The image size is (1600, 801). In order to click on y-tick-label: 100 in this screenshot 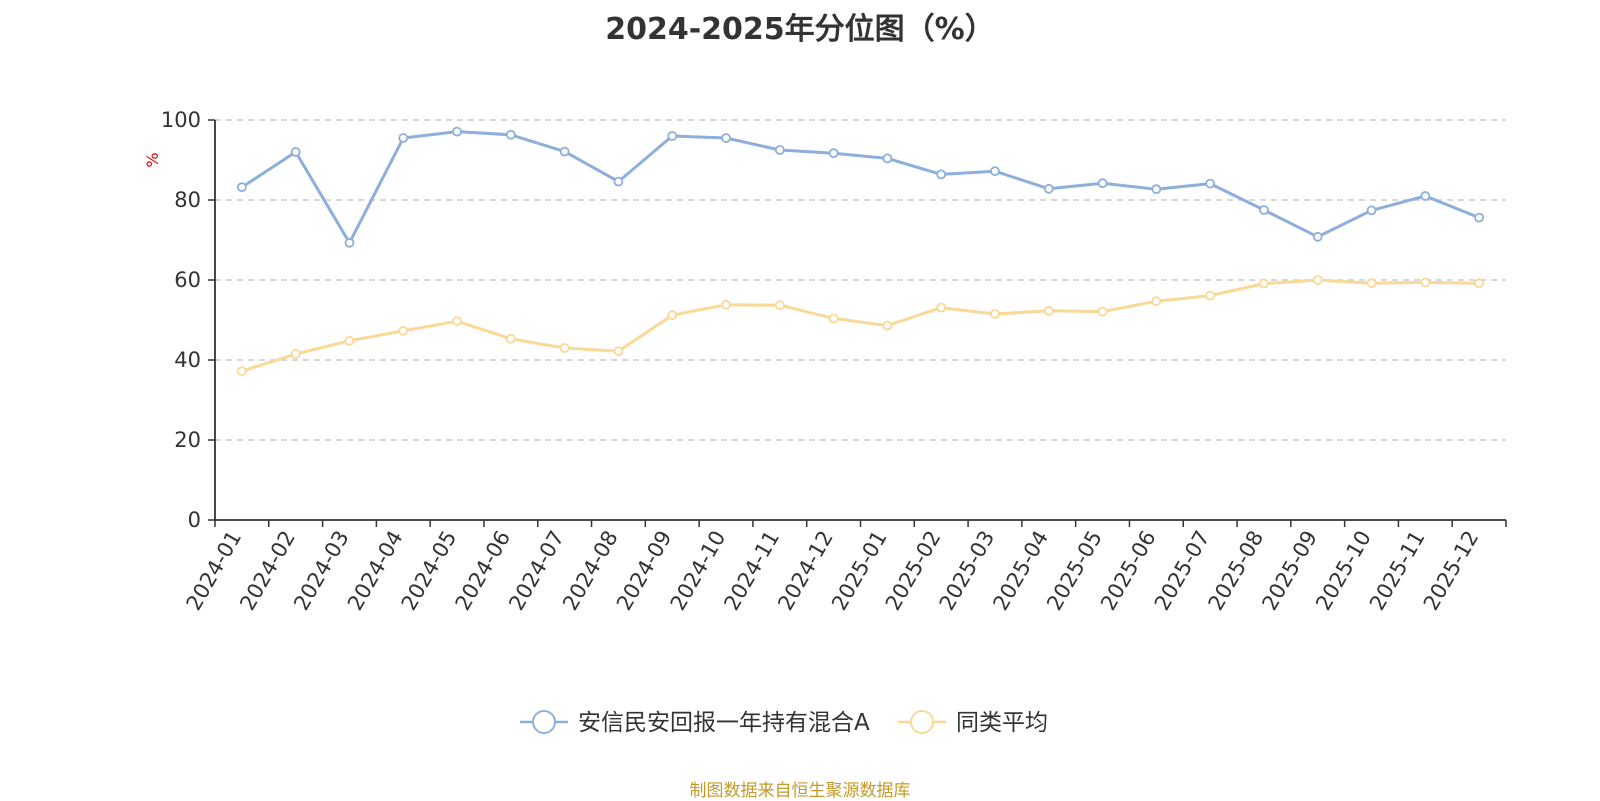, I will do `click(181, 120)`.